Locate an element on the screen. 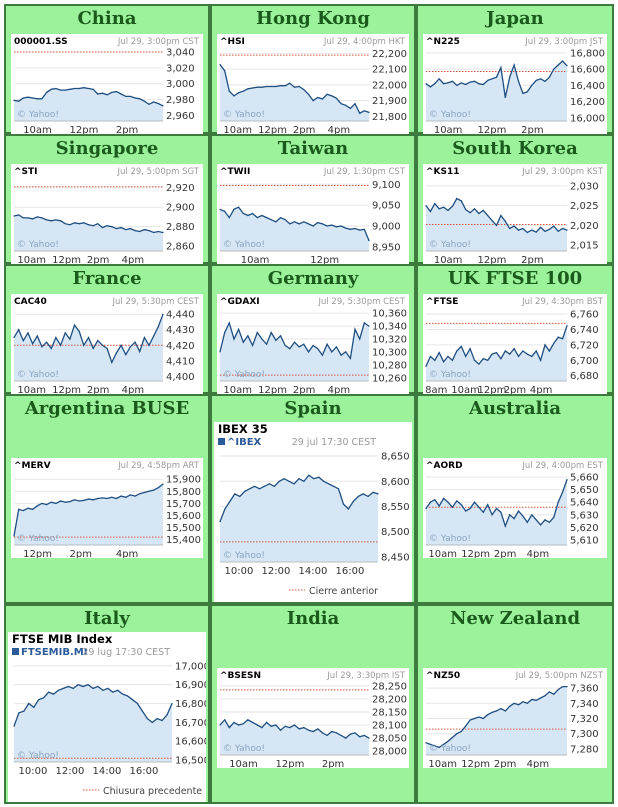 The height and width of the screenshot is (807, 618). x-tick-label: 16:00 is located at coordinates (144, 771).